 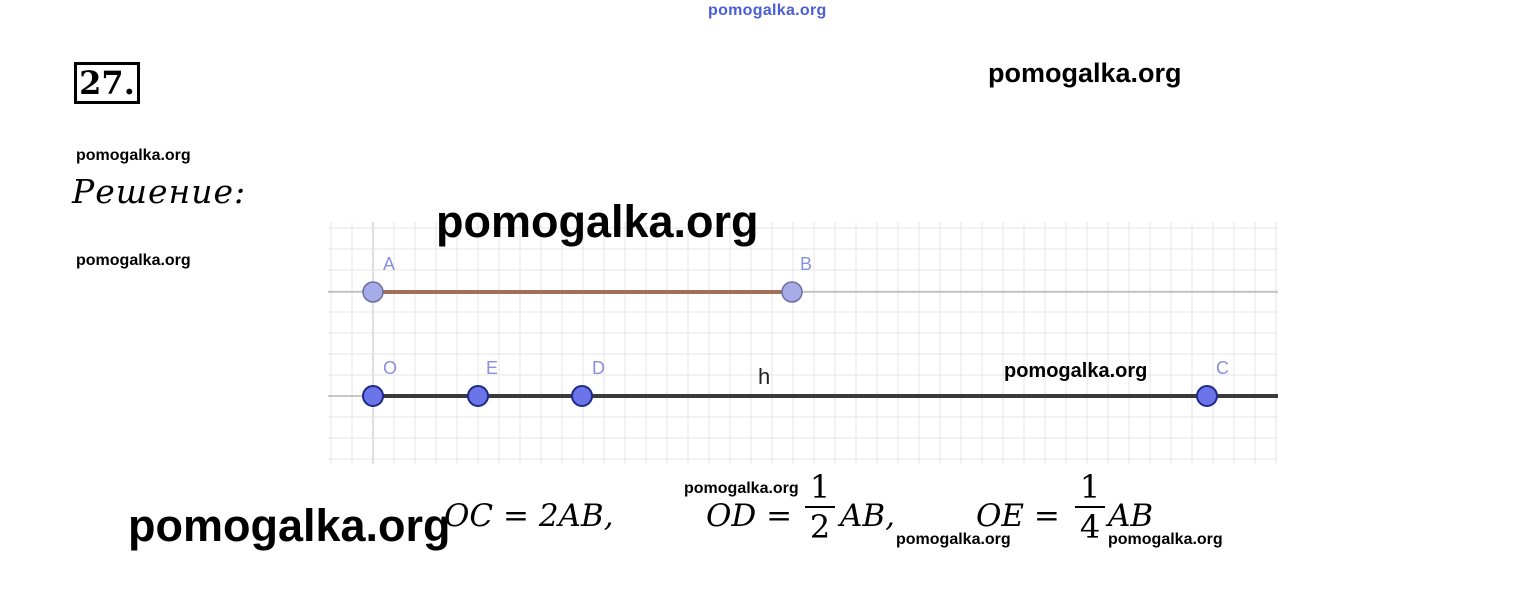 I want to click on watermark-graph-top: pomogalka.org, so click(x=597, y=221).